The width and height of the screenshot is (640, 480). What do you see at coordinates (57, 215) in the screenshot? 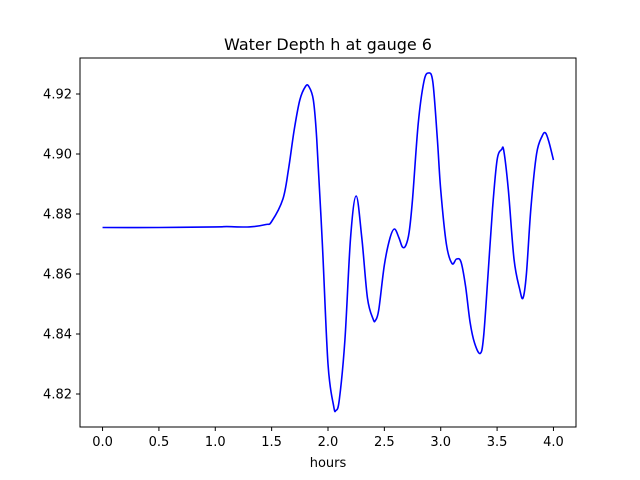
I see `y-tick-label: 4.88` at bounding box center [57, 215].